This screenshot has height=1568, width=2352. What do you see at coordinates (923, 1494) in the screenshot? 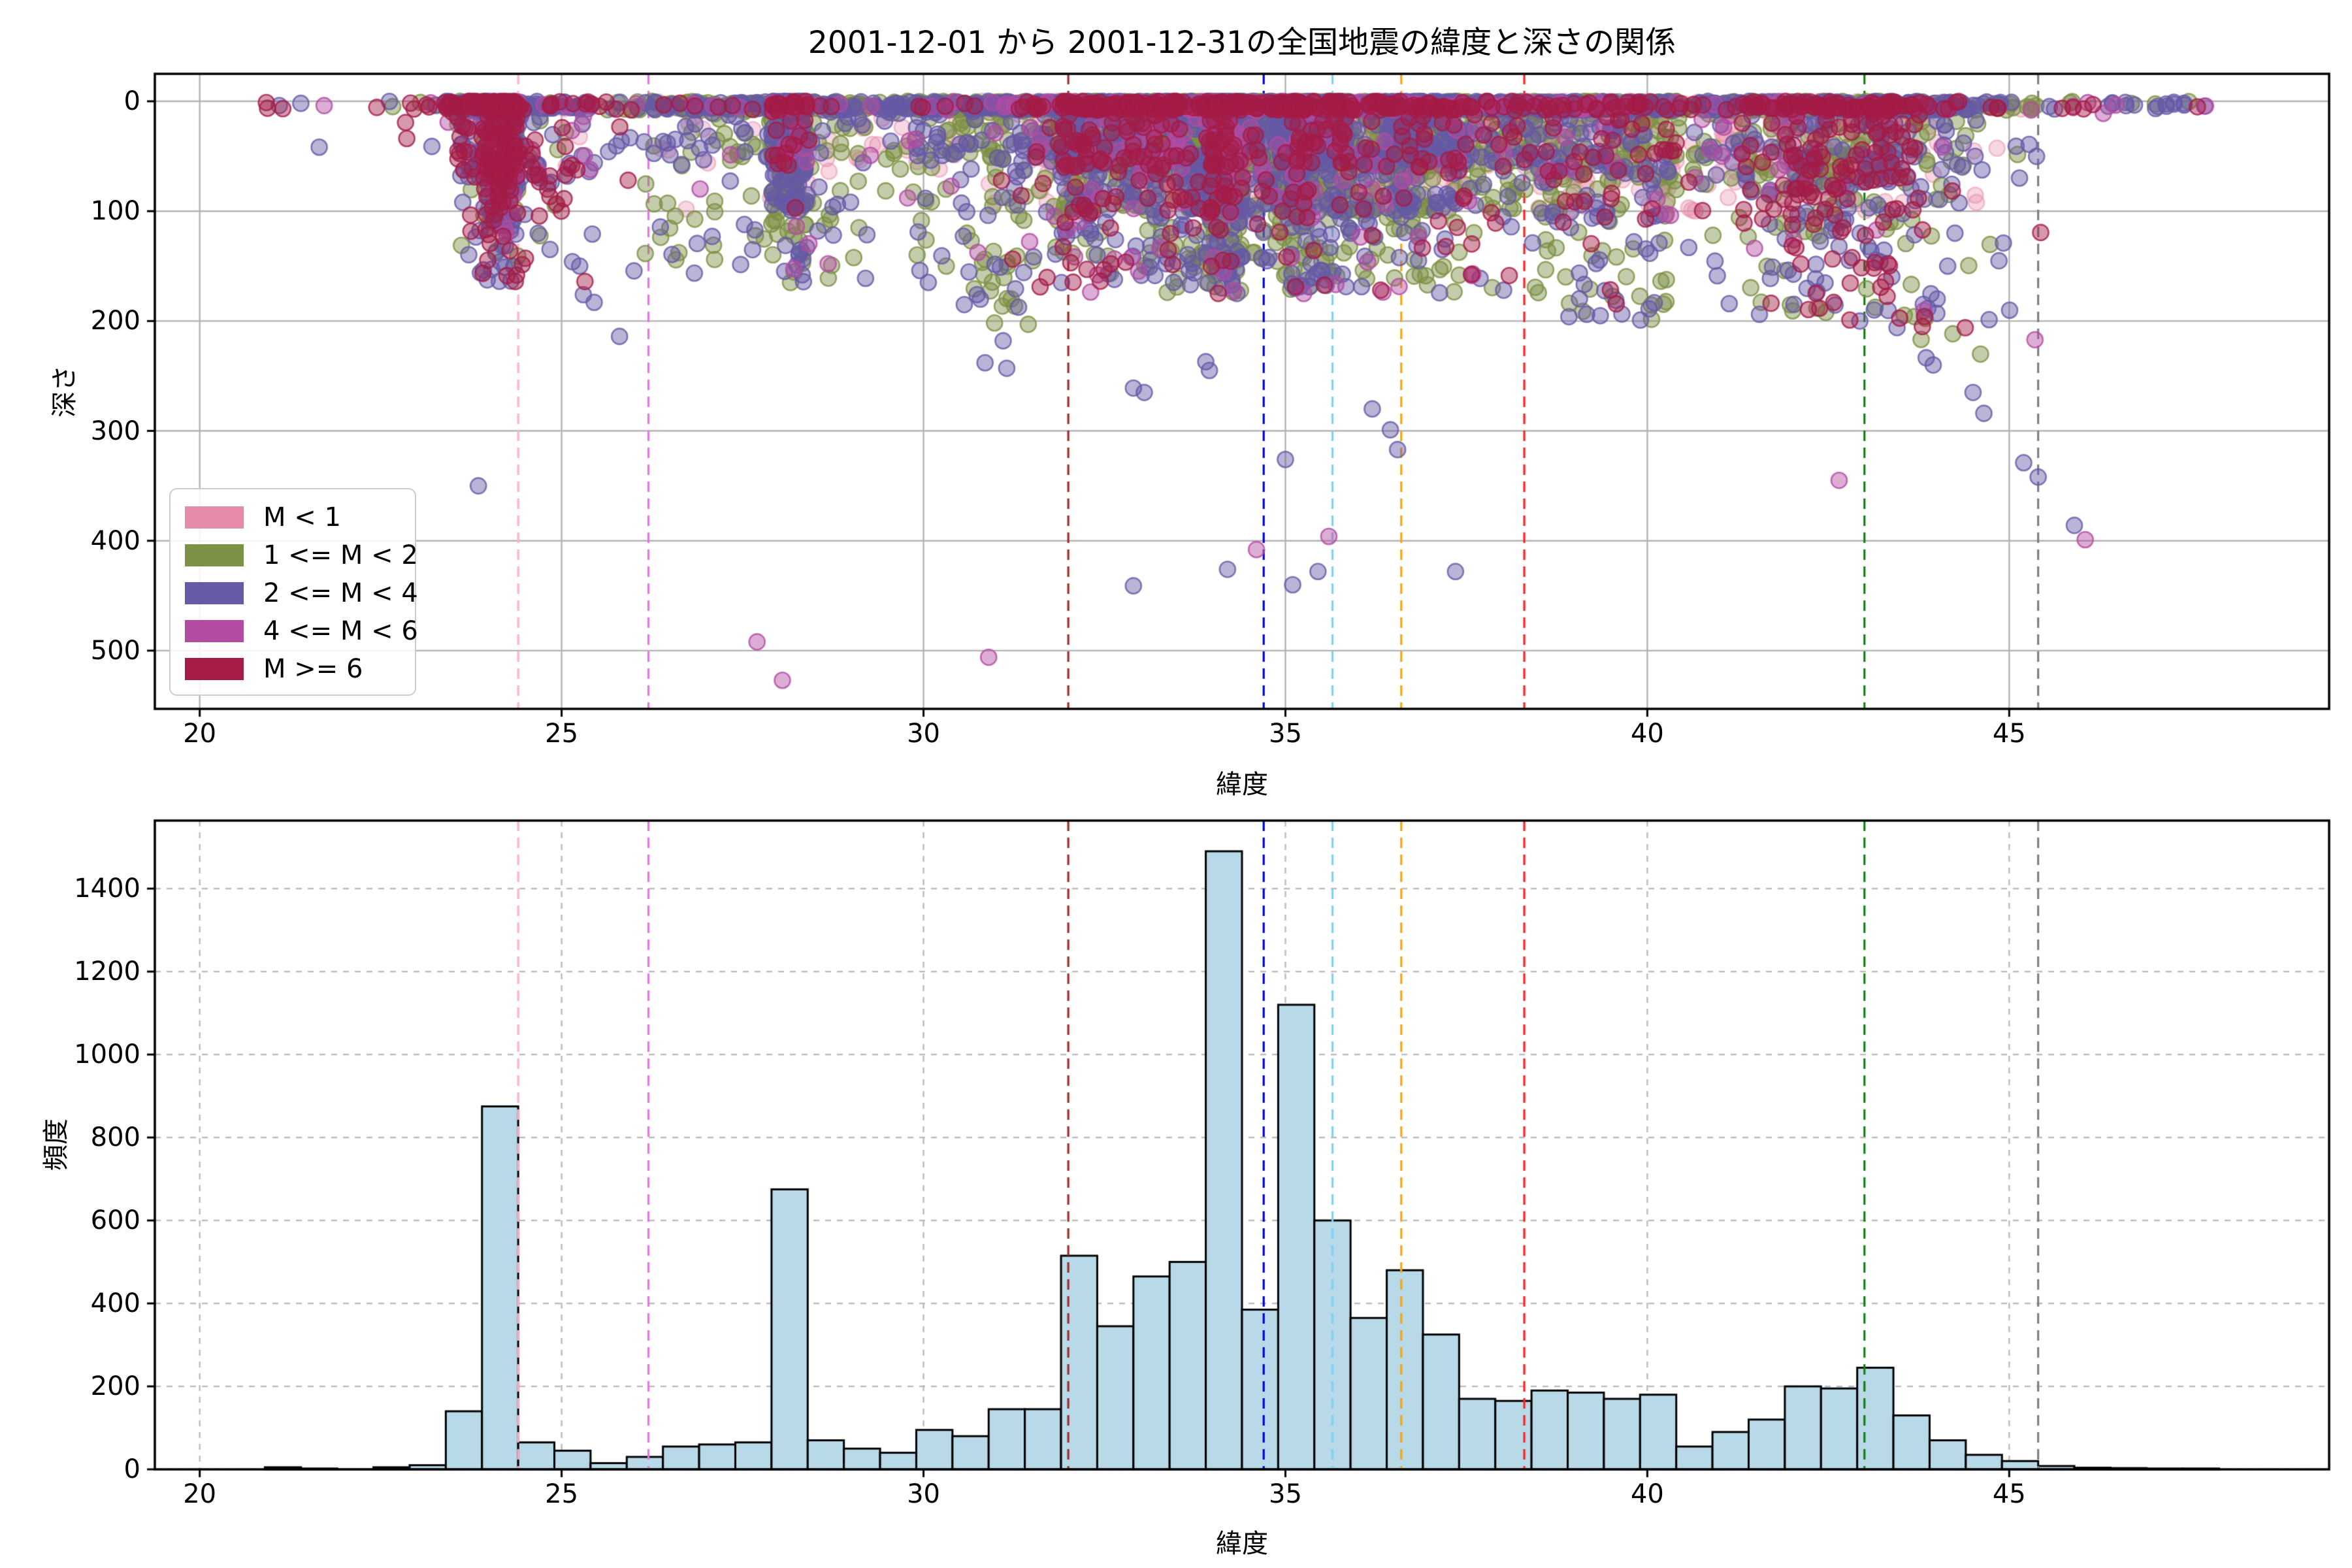
I see `hist-xtick-30: 30` at bounding box center [923, 1494].